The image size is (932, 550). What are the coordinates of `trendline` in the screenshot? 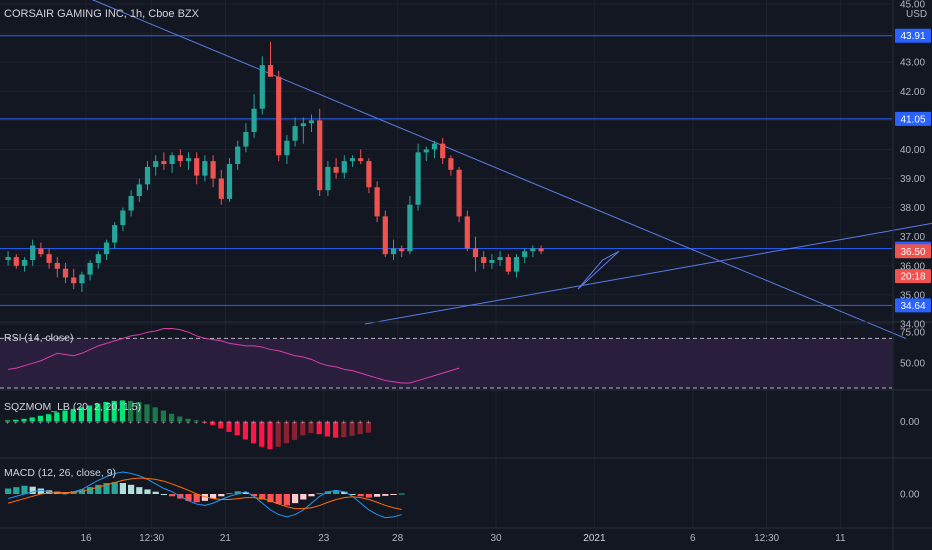 It's located at (648, 262).